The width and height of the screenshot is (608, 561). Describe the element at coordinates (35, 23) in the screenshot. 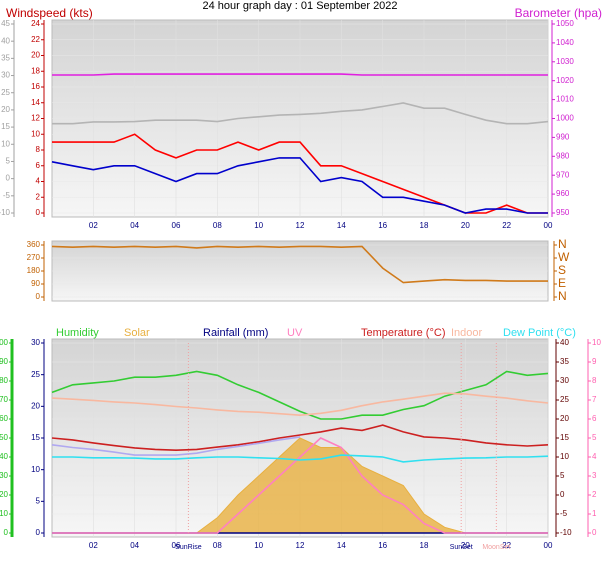

I see `y-tick-label: 24` at that location.